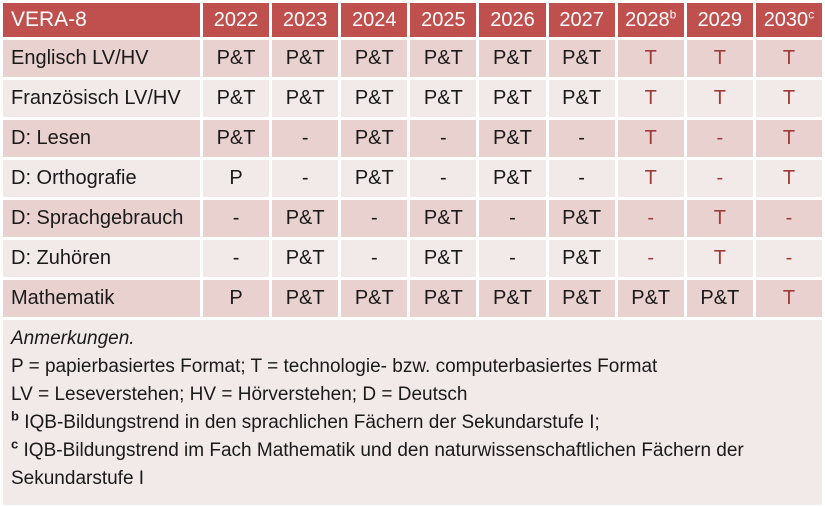 The image size is (825, 507). Describe the element at coordinates (101, 98) in the screenshot. I see `row-label: Französisch LV/HV` at that location.